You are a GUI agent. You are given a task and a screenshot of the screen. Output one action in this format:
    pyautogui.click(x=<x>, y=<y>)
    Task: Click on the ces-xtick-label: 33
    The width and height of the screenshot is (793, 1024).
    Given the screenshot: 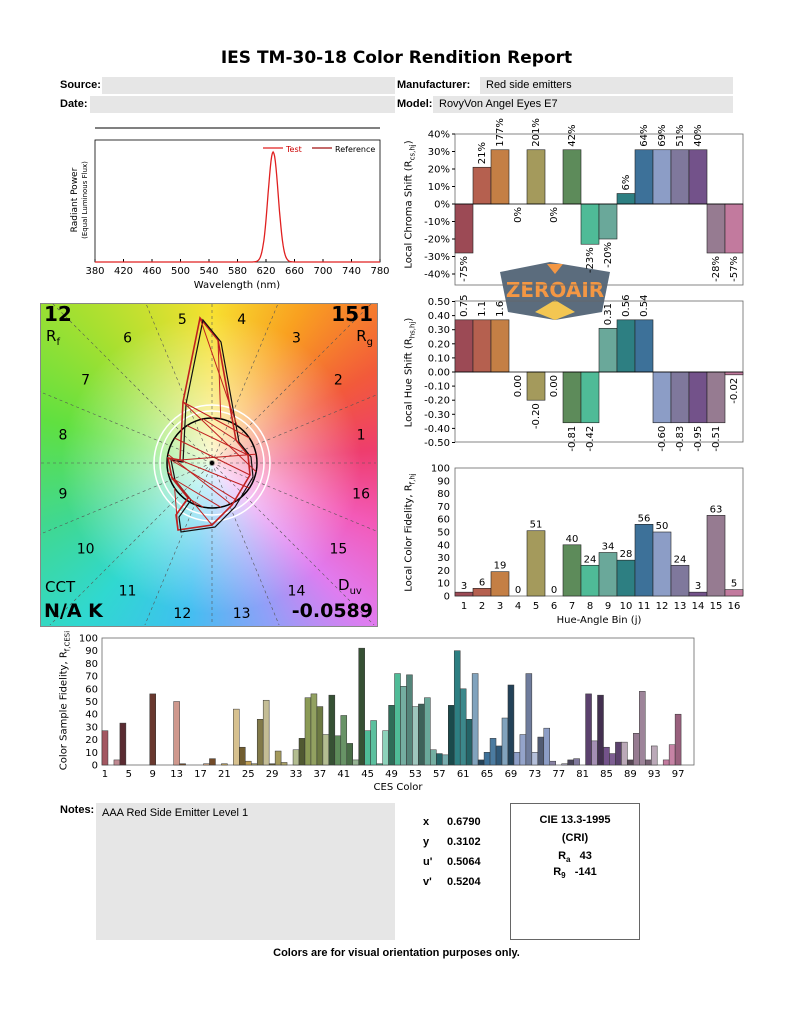 What is the action you would take?
    pyautogui.click(x=296, y=774)
    